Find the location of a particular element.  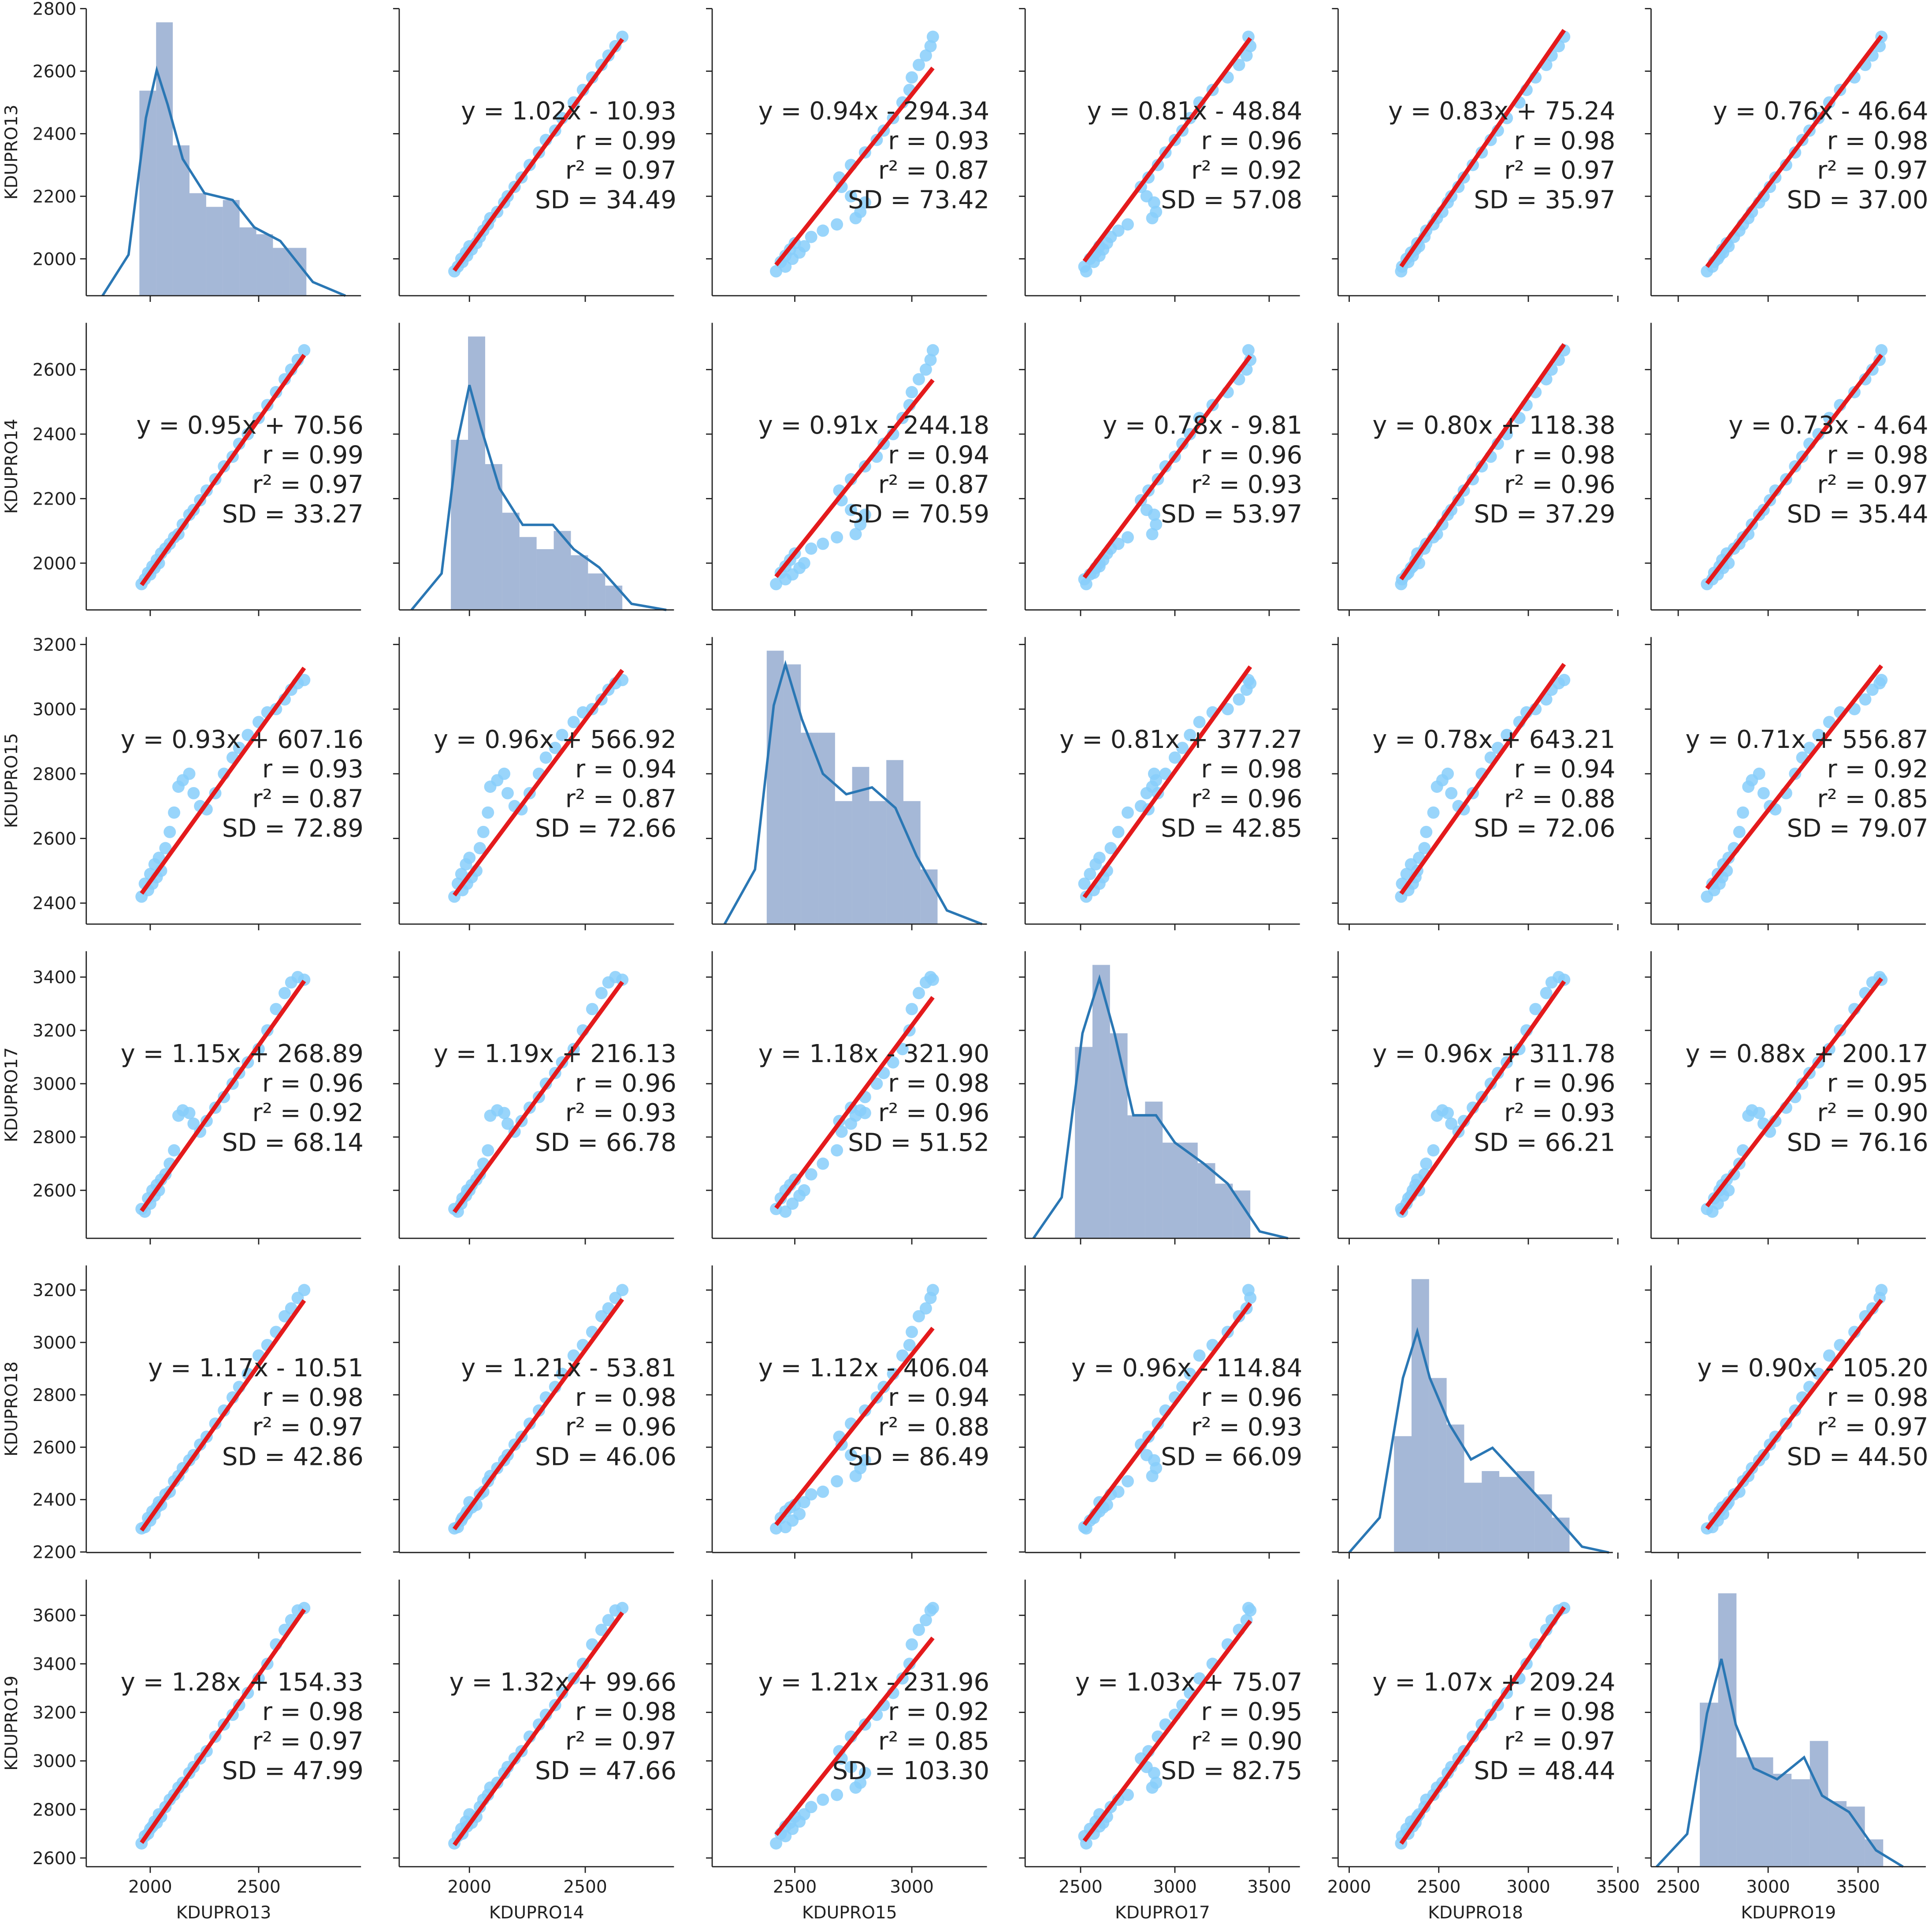

fit-annotation: y = 1.07x + 209.24 is located at coordinates (1493, 1682).